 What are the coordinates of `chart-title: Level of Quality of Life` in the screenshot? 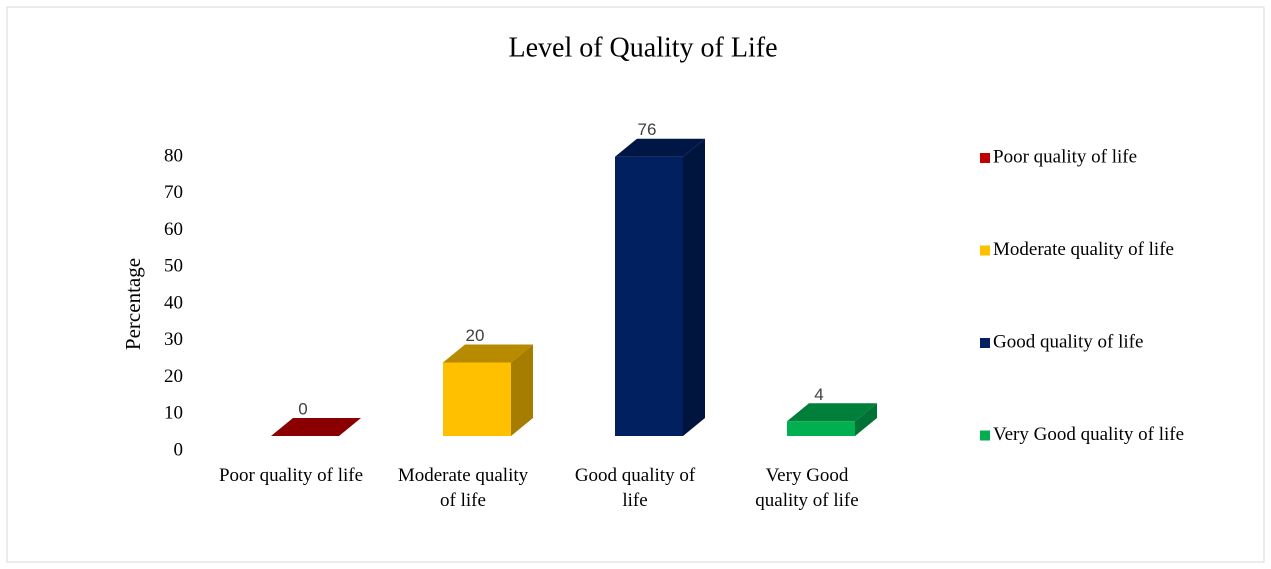 It's located at (642, 47).